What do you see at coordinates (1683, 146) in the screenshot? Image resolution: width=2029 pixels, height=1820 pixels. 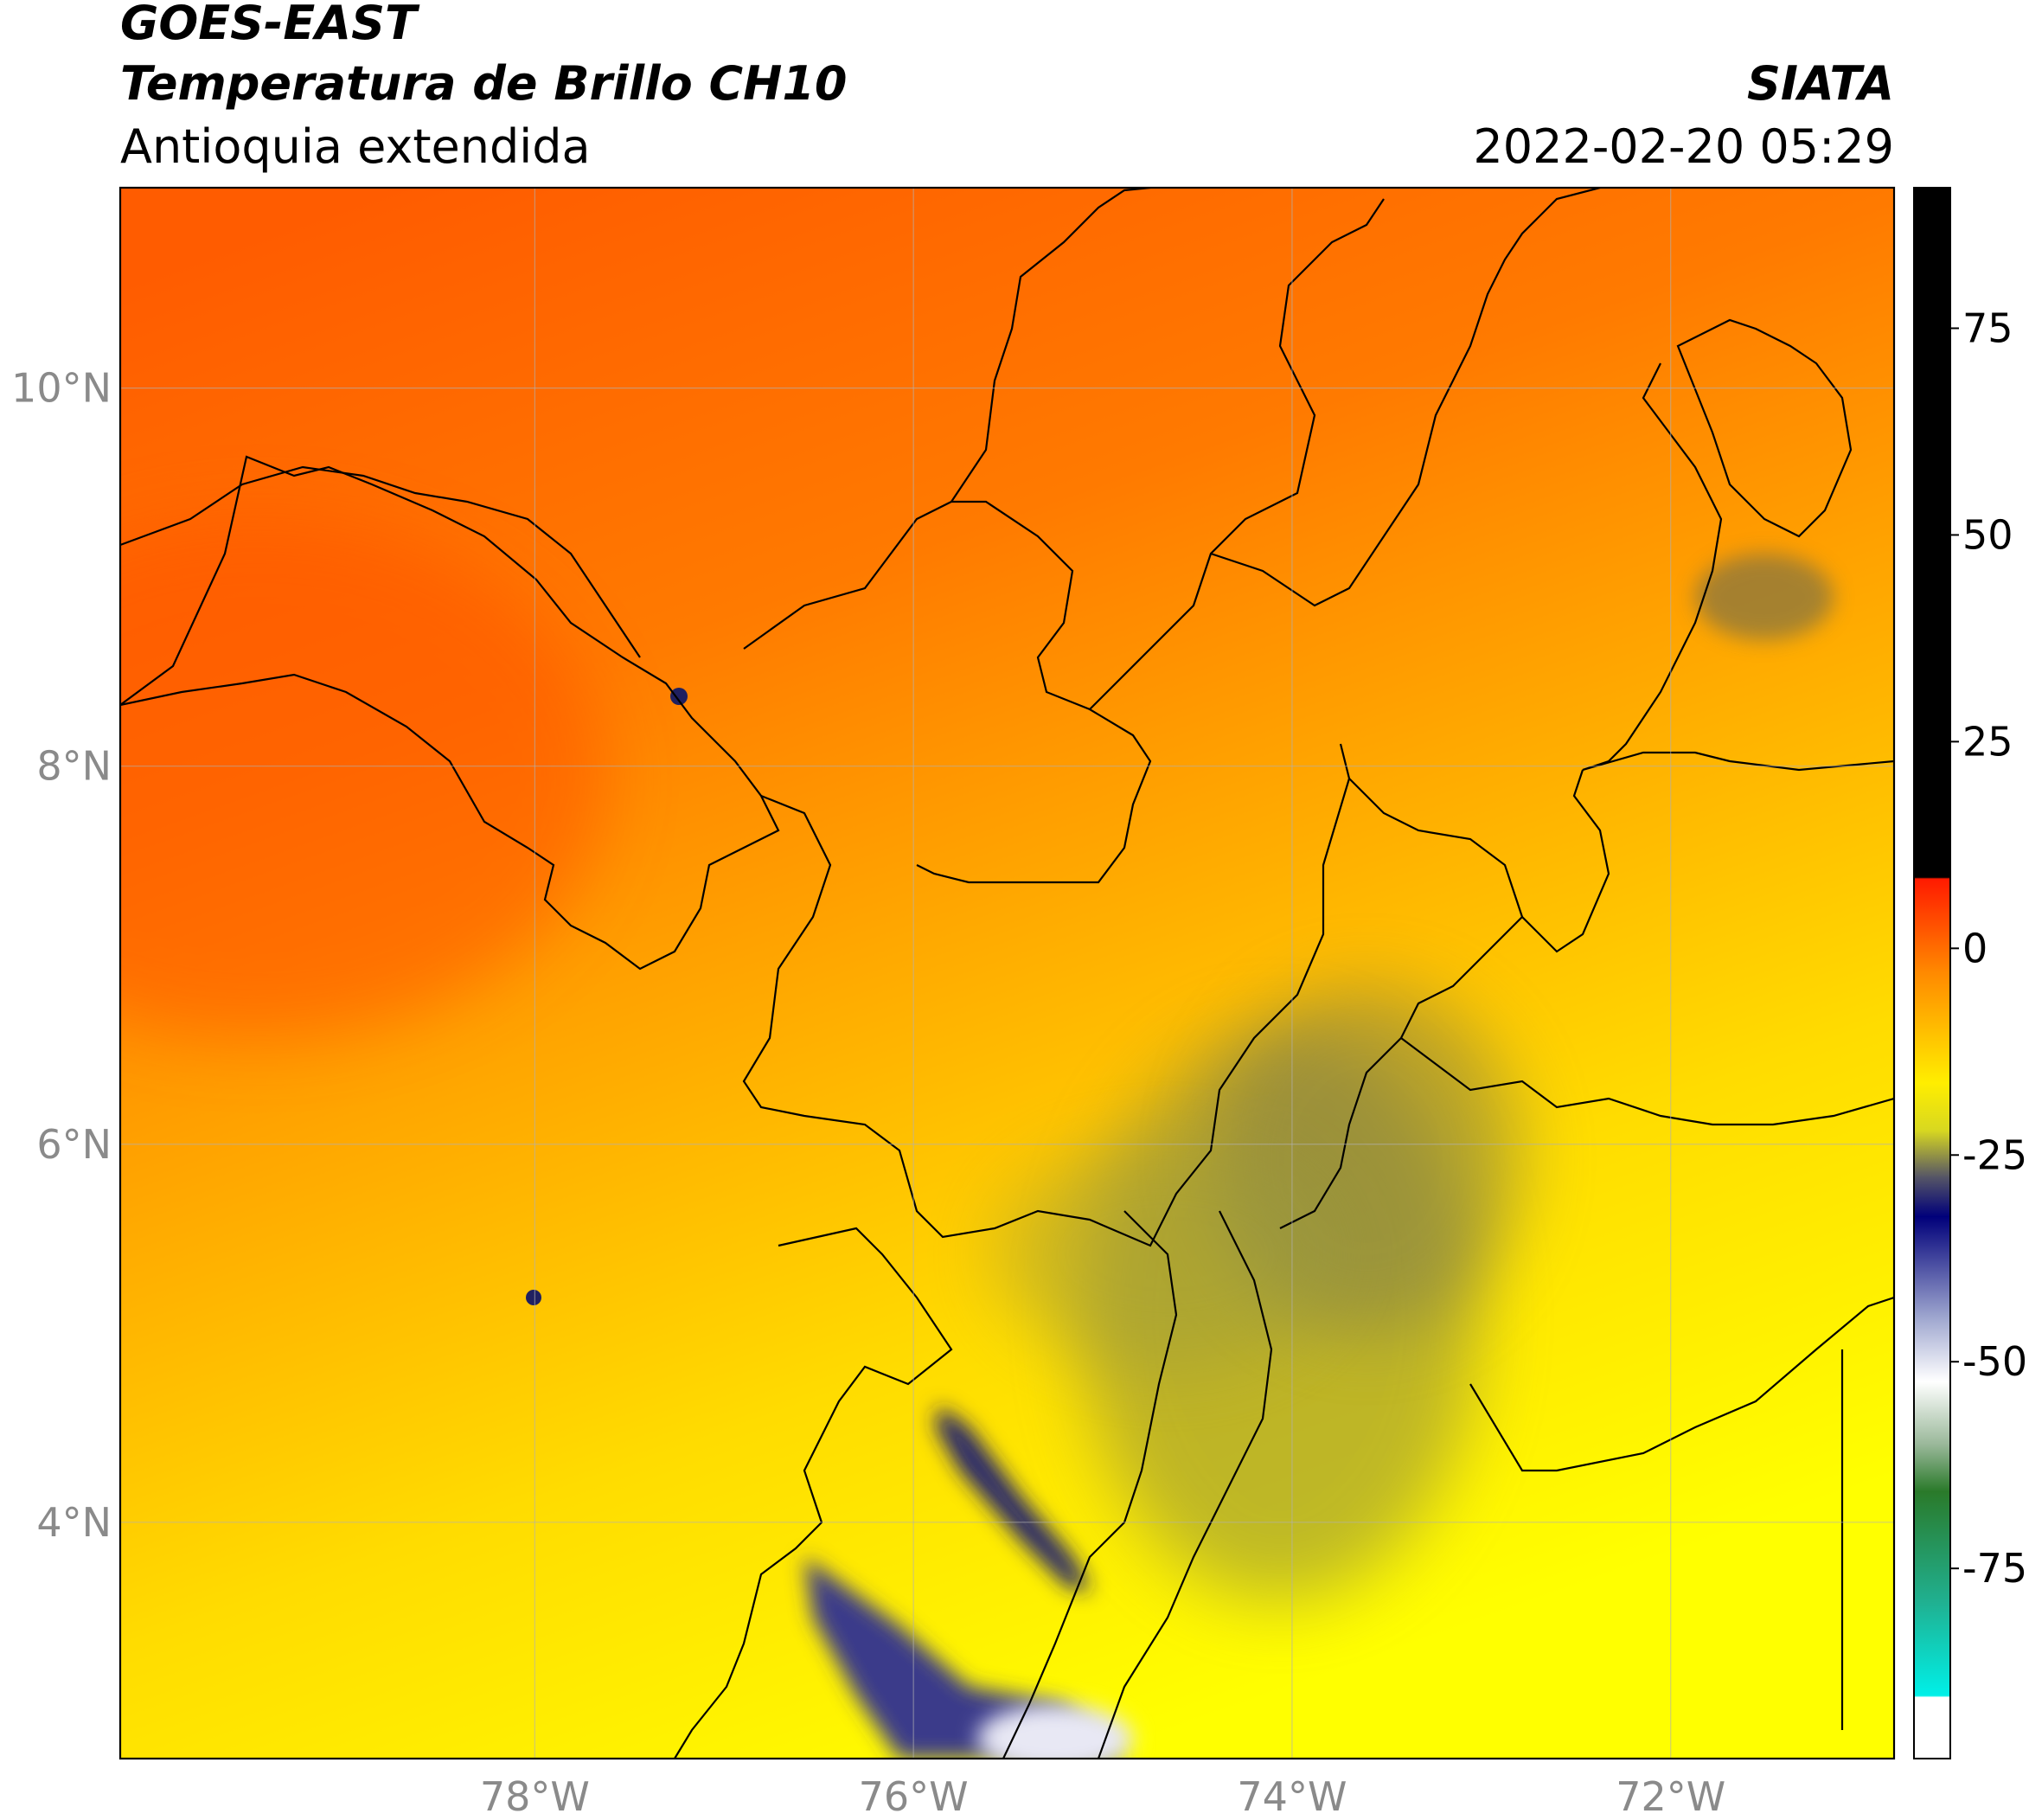 I see `datetime: 2022-02-20 05:29` at bounding box center [1683, 146].